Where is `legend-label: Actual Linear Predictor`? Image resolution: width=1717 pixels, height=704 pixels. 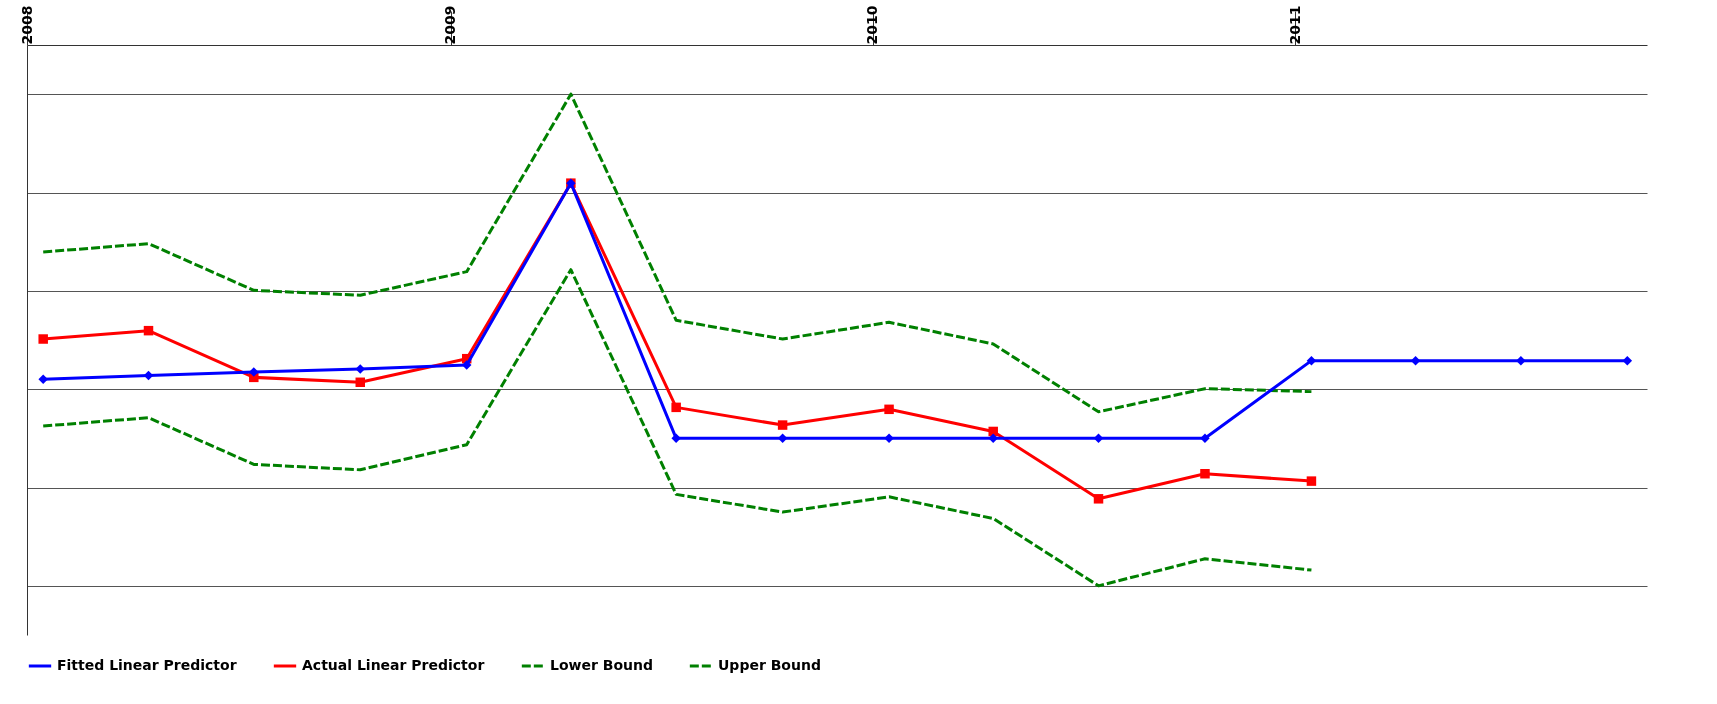
legend-label: Actual Linear Predictor is located at coordinates (393, 665).